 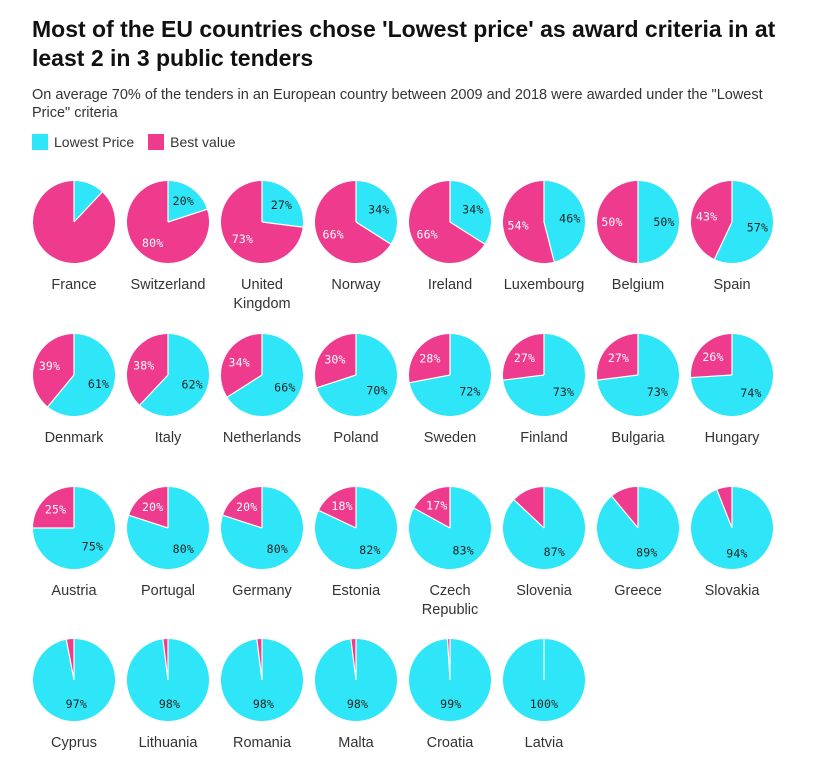 What do you see at coordinates (450, 600) in the screenshot?
I see `country-label: Czech Republic` at bounding box center [450, 600].